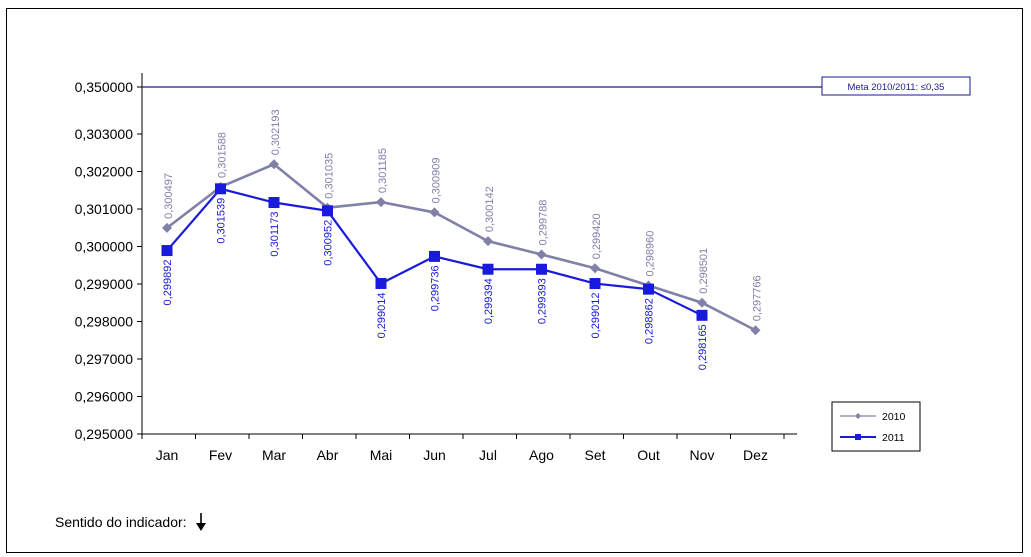 The width and height of the screenshot is (1031, 557). What do you see at coordinates (437, 181) in the screenshot?
I see `data-label-2010: 0,300909` at bounding box center [437, 181].